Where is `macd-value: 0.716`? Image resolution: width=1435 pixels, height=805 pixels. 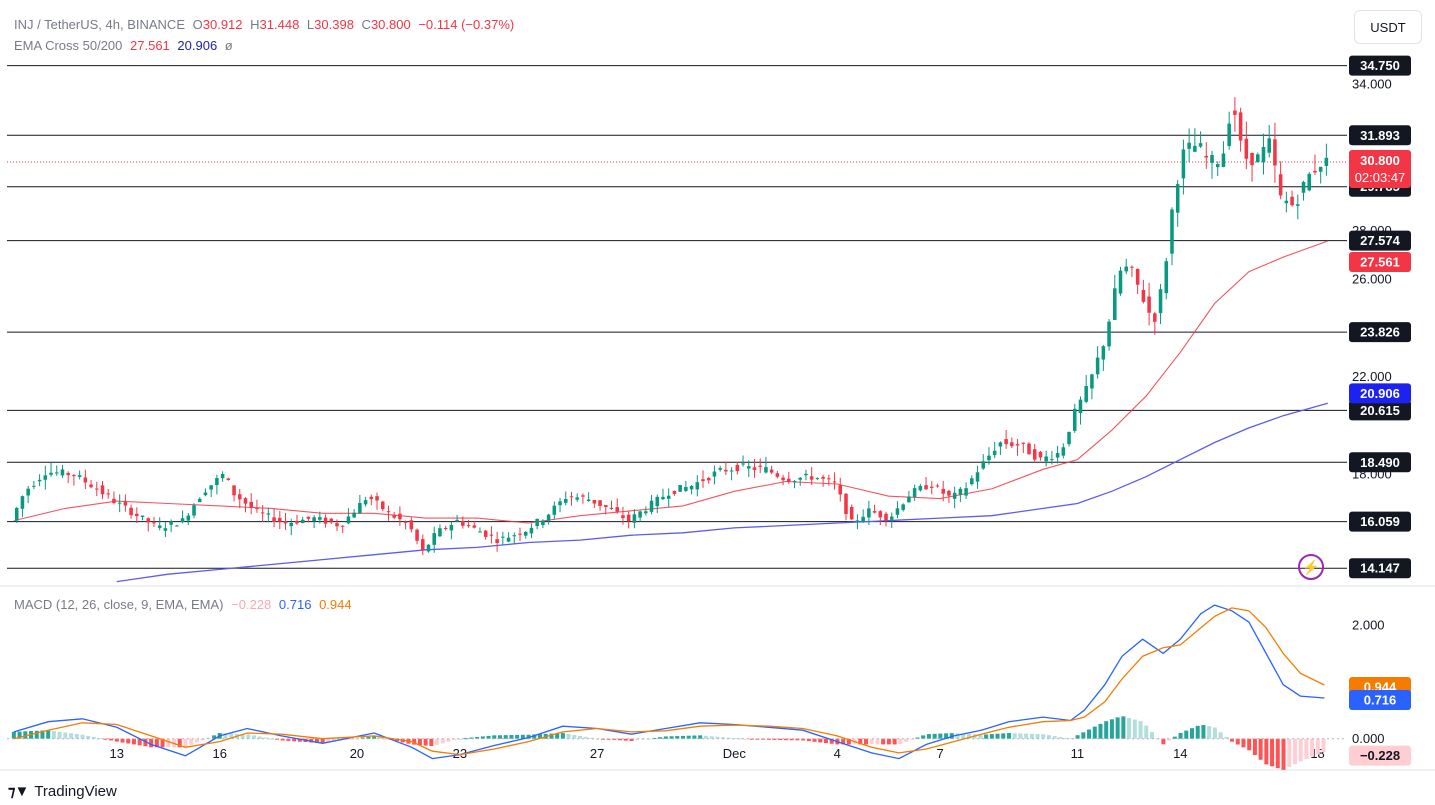
macd-value: 0.716 is located at coordinates (295, 604).